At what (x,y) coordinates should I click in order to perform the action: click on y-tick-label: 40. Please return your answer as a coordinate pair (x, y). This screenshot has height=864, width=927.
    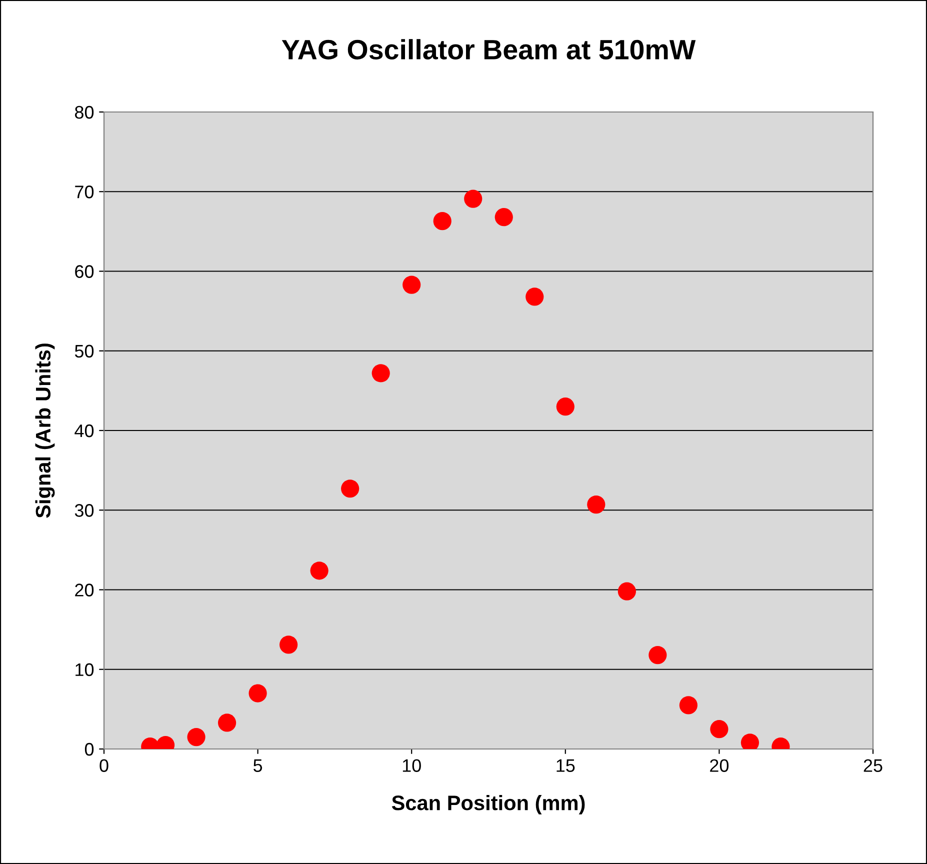
    Looking at the image, I should click on (84, 431).